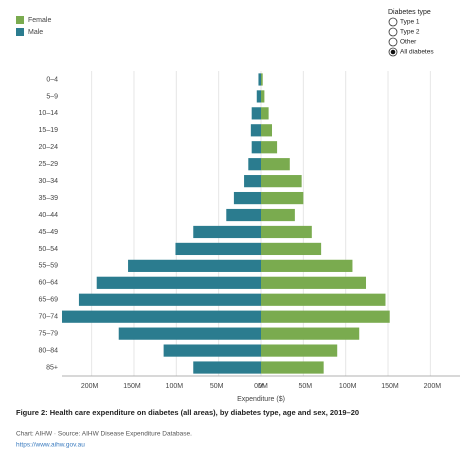 The image size is (474, 474). What do you see at coordinates (52, 96) in the screenshot?
I see `y-tick-label: 5–9` at bounding box center [52, 96].